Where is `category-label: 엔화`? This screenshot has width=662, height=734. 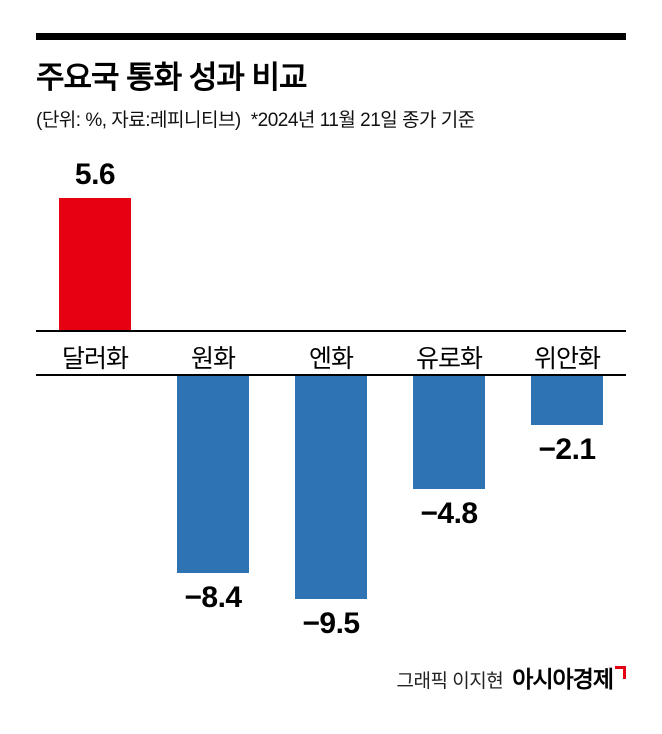
category-label: 엔화 is located at coordinates (331, 359).